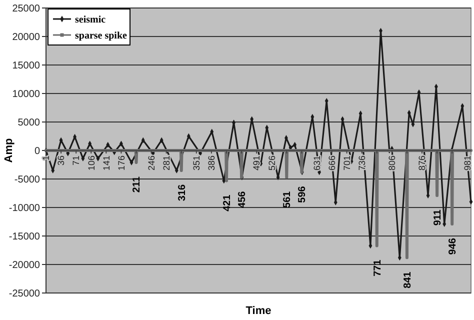  Describe the element at coordinates (27, 180) in the screenshot. I see `y-tick-label: -5000` at that location.